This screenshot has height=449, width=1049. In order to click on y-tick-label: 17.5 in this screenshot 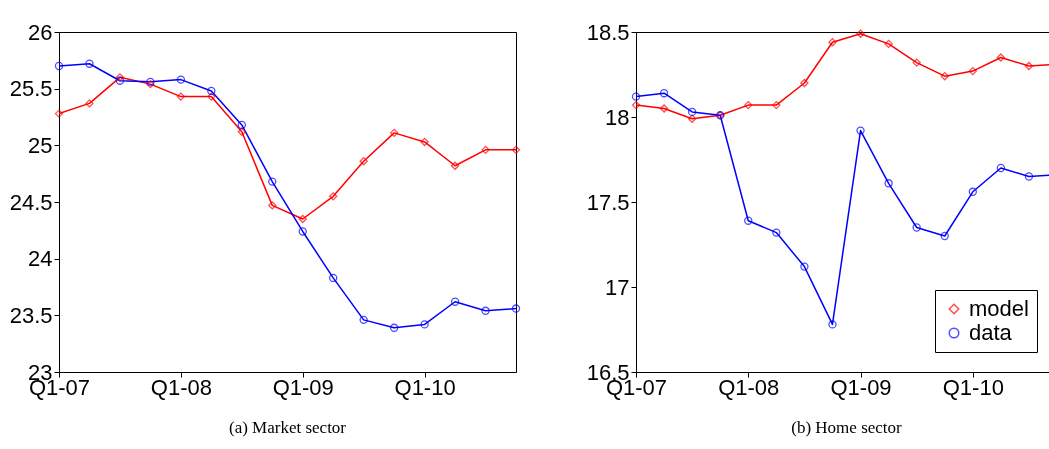, I will do `click(608, 202)`.